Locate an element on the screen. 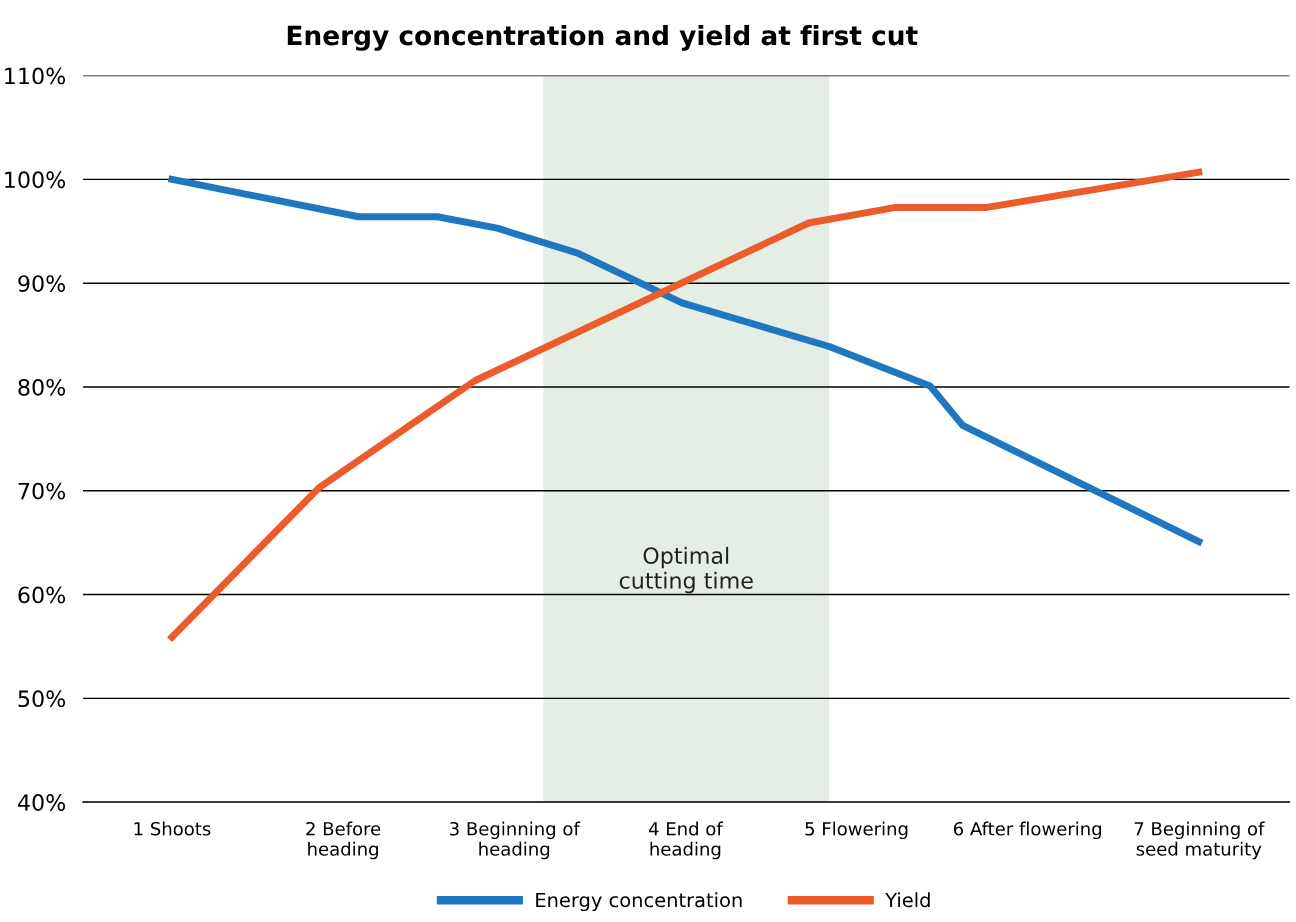  x-tick-label: 7 Beginning of seed maturity is located at coordinates (1199, 840).